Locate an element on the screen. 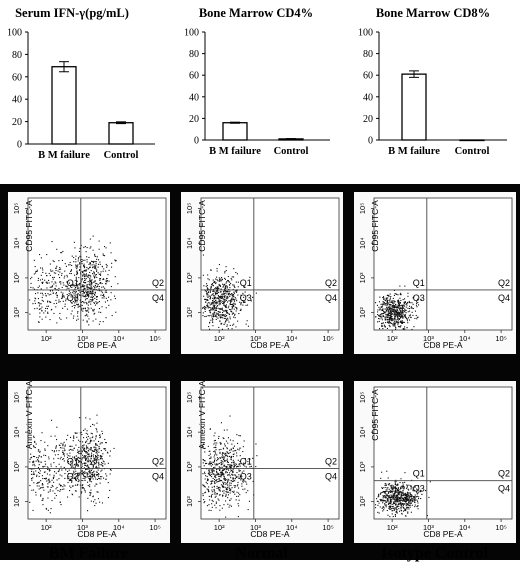 This screenshot has width=520, height=568. x-tick-label: 10² is located at coordinates (392, 527).